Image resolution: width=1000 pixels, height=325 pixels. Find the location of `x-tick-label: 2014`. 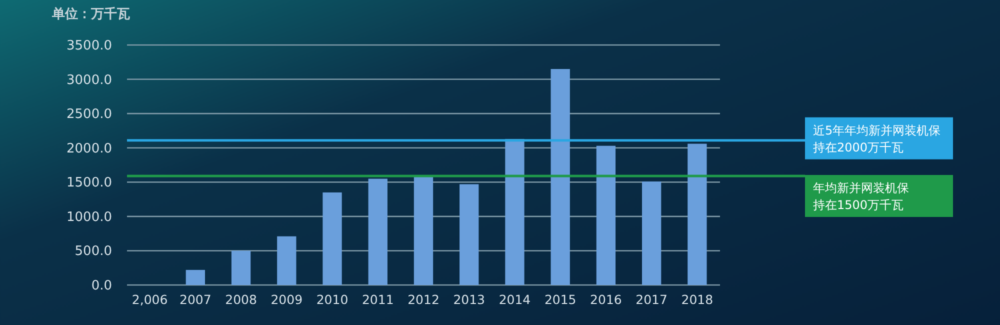

x-tick-label: 2014 is located at coordinates (514, 299).